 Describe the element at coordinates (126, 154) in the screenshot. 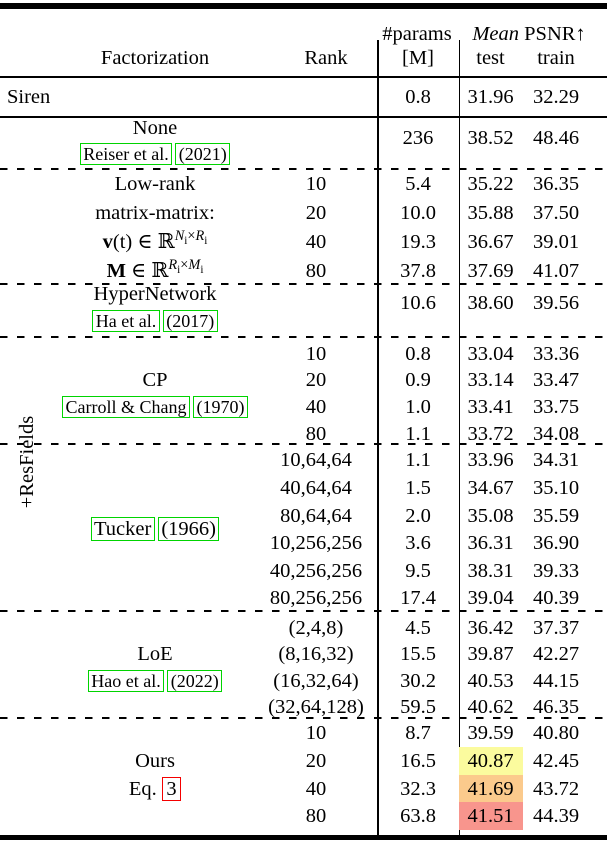

I see `citation-link: Reiser et al.` at that location.